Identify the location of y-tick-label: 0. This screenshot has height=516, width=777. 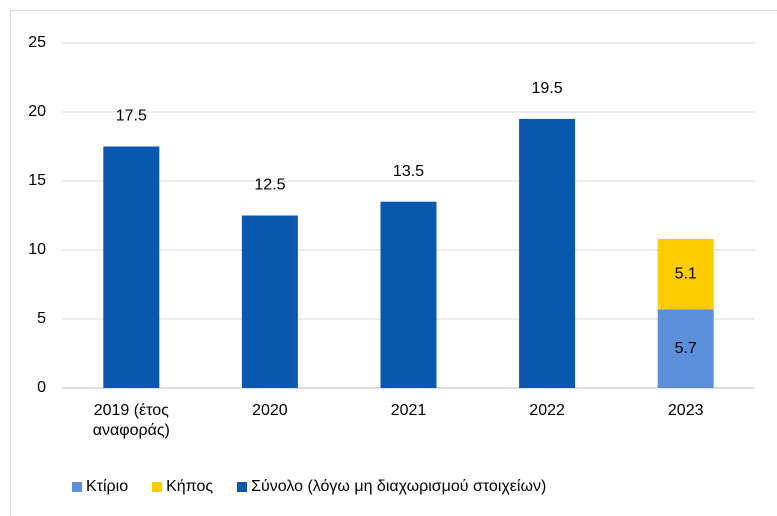
(41, 387).